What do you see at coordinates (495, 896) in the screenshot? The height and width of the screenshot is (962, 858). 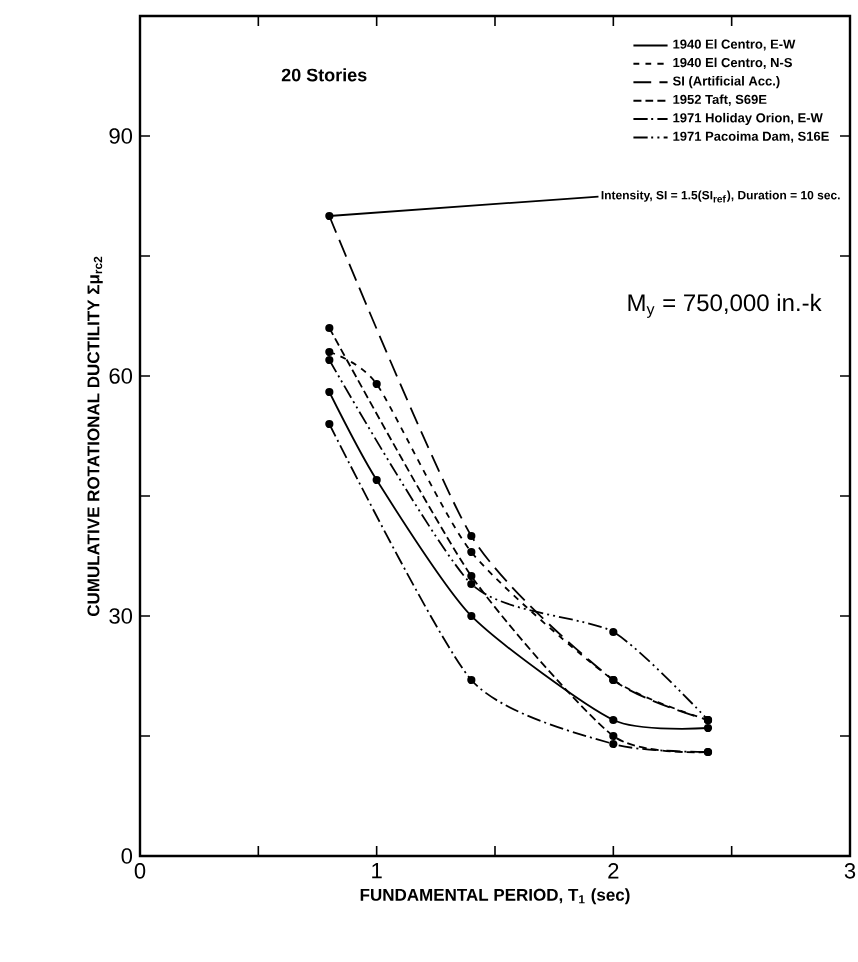 I see `x-axis-title: FUNDAMENTAL PERIOD, T$_{1}$ (sec)` at bounding box center [495, 896].